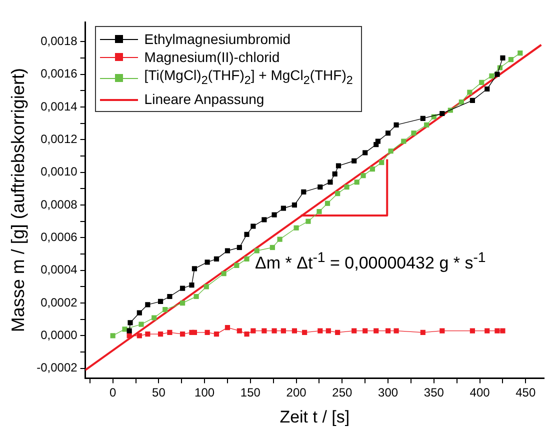  What do you see at coordinates (18, 200) in the screenshot?
I see `y-axis-title: Masse m / [g] (auftriebskorrigiert)` at bounding box center [18, 200].